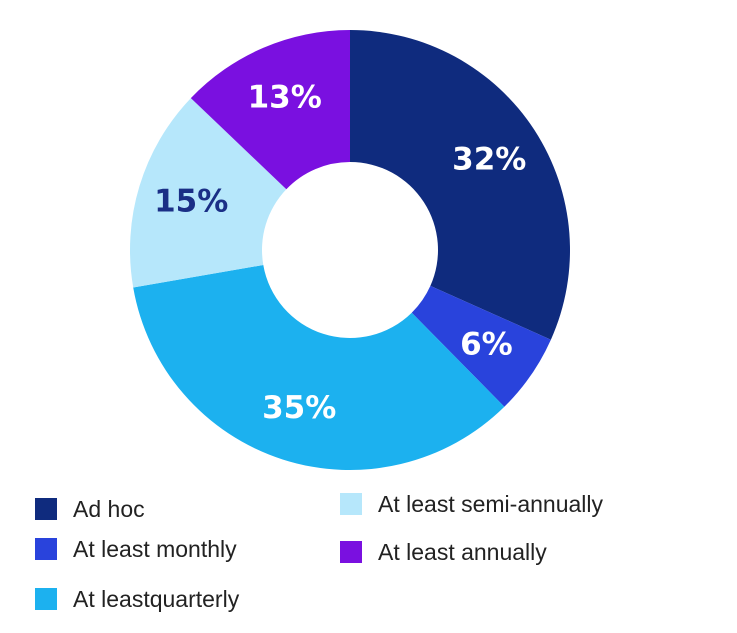 The image size is (737, 633). I want to click on legend-swatch-at-least-monthly, so click(46, 549).